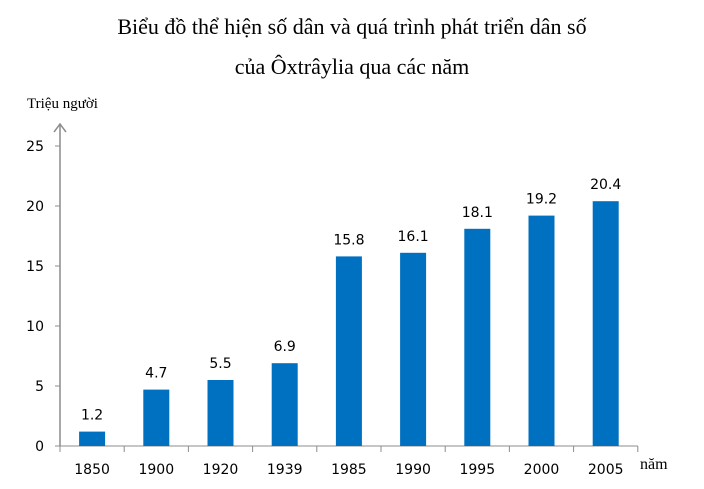  I want to click on y-tick-label: 25, so click(35, 147).